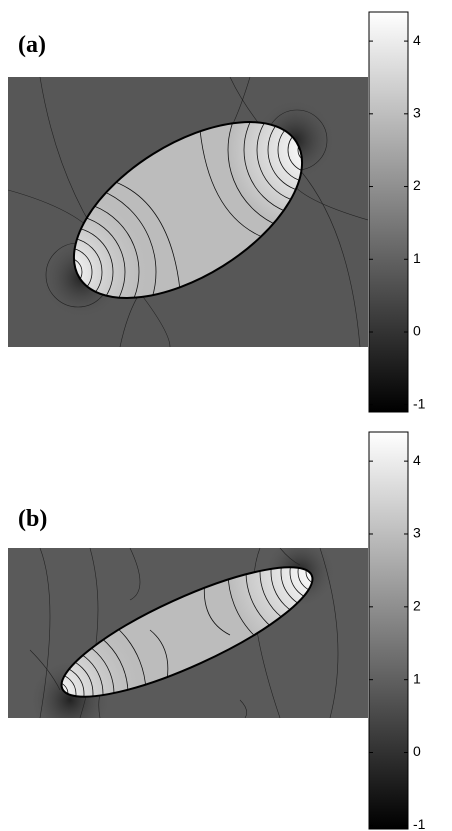  Describe the element at coordinates (32, 519) in the screenshot. I see `panel-label: (b)` at that location.